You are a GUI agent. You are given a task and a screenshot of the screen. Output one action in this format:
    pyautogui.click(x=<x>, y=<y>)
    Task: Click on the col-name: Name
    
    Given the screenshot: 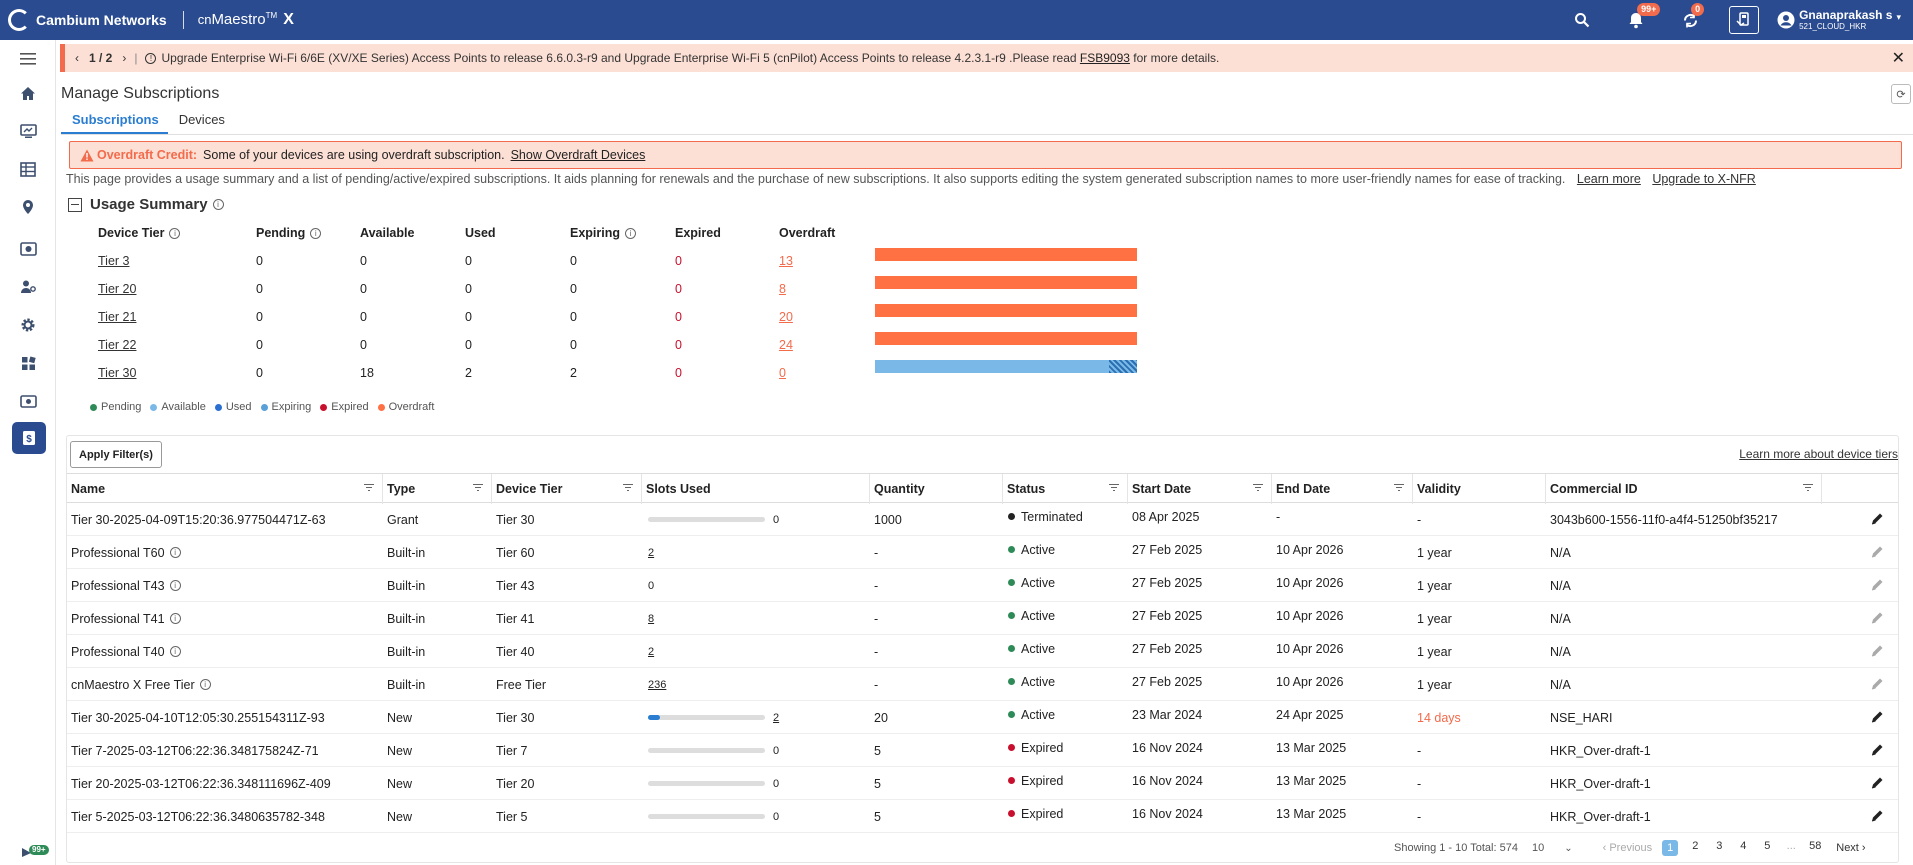 What is the action you would take?
    pyautogui.click(x=225, y=489)
    